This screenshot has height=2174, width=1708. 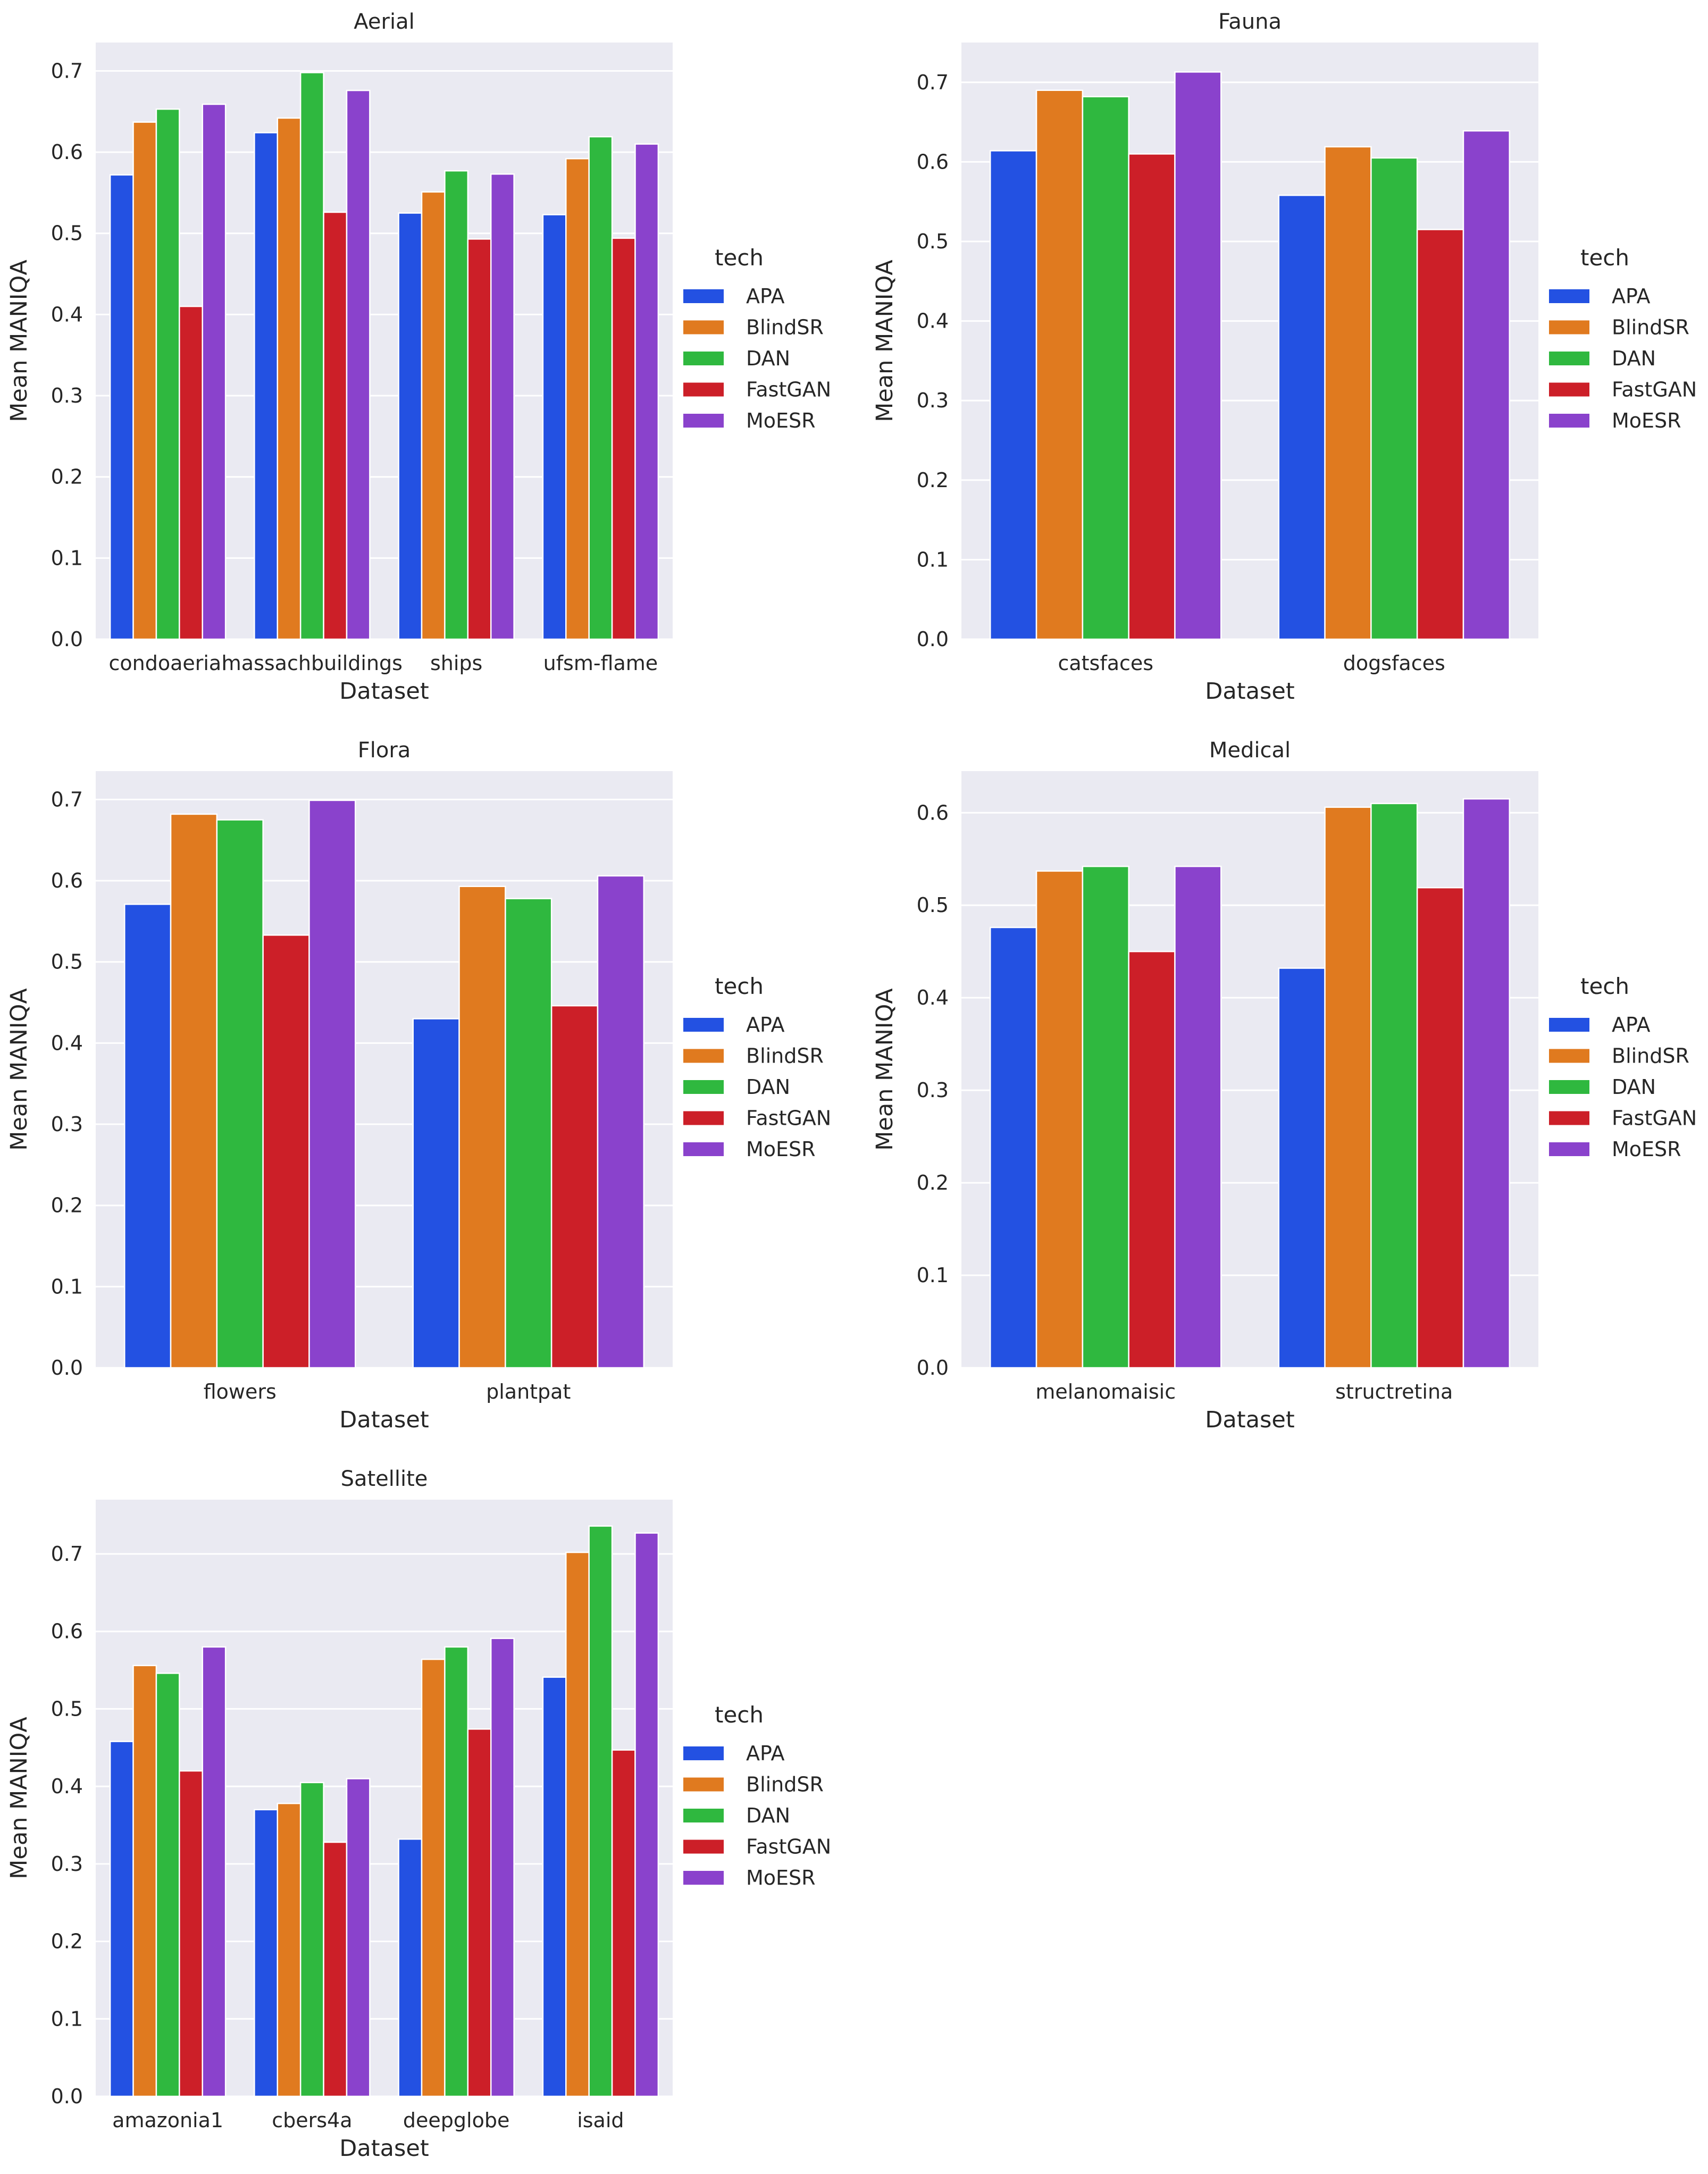 I want to click on bar-blindsr-plantpat, so click(x=482, y=1127).